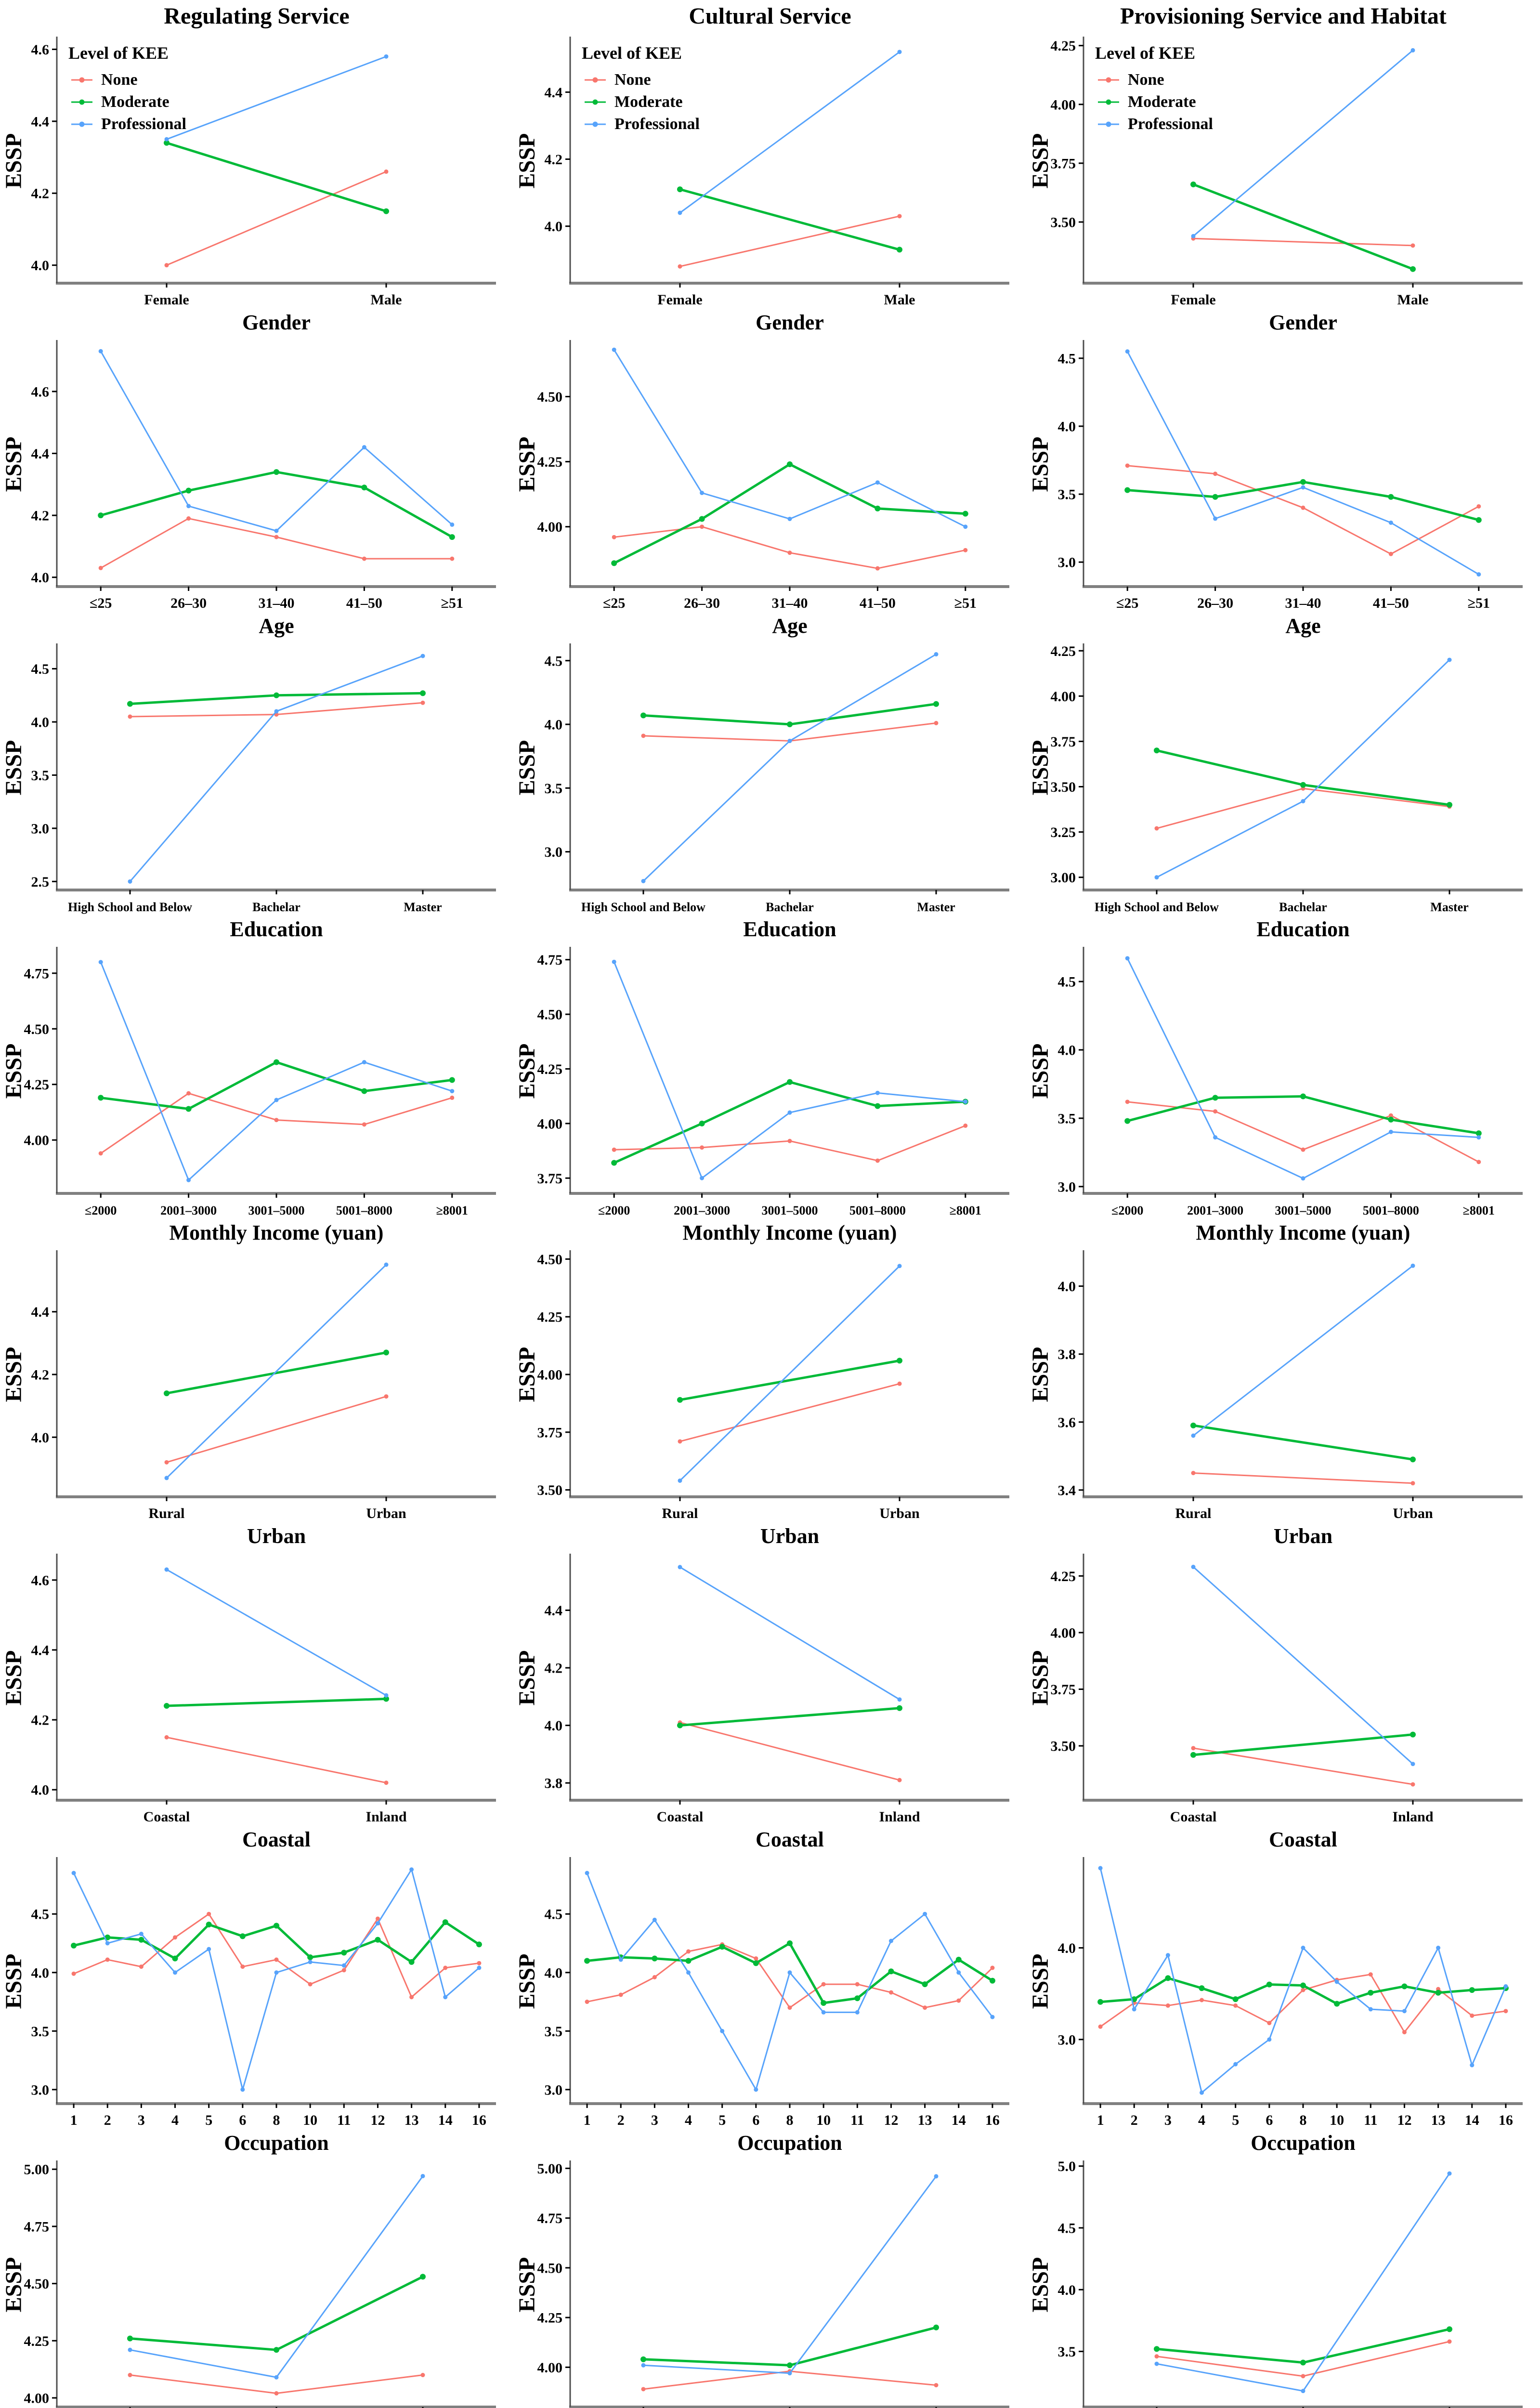  Describe the element at coordinates (554, 93) in the screenshot. I see `y-tick-label: 4.4` at that location.